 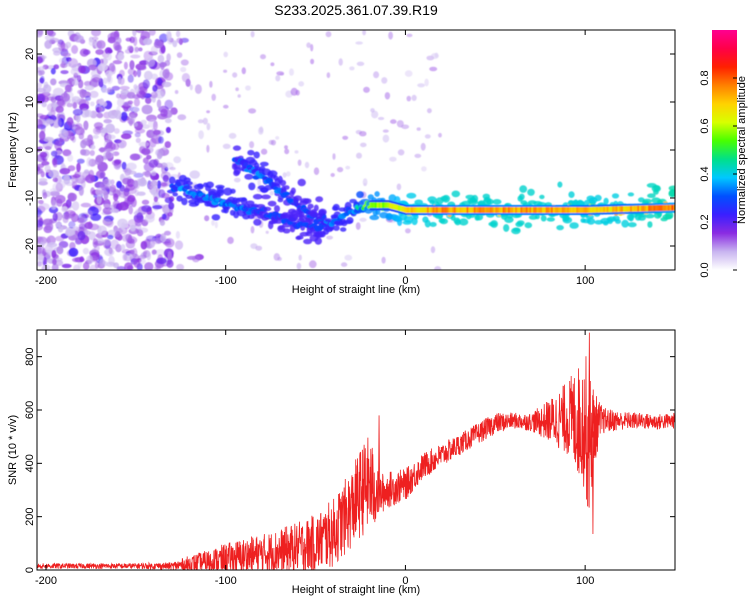 I want to click on heatmap-y-tick-label: 20, so click(x=30, y=54).